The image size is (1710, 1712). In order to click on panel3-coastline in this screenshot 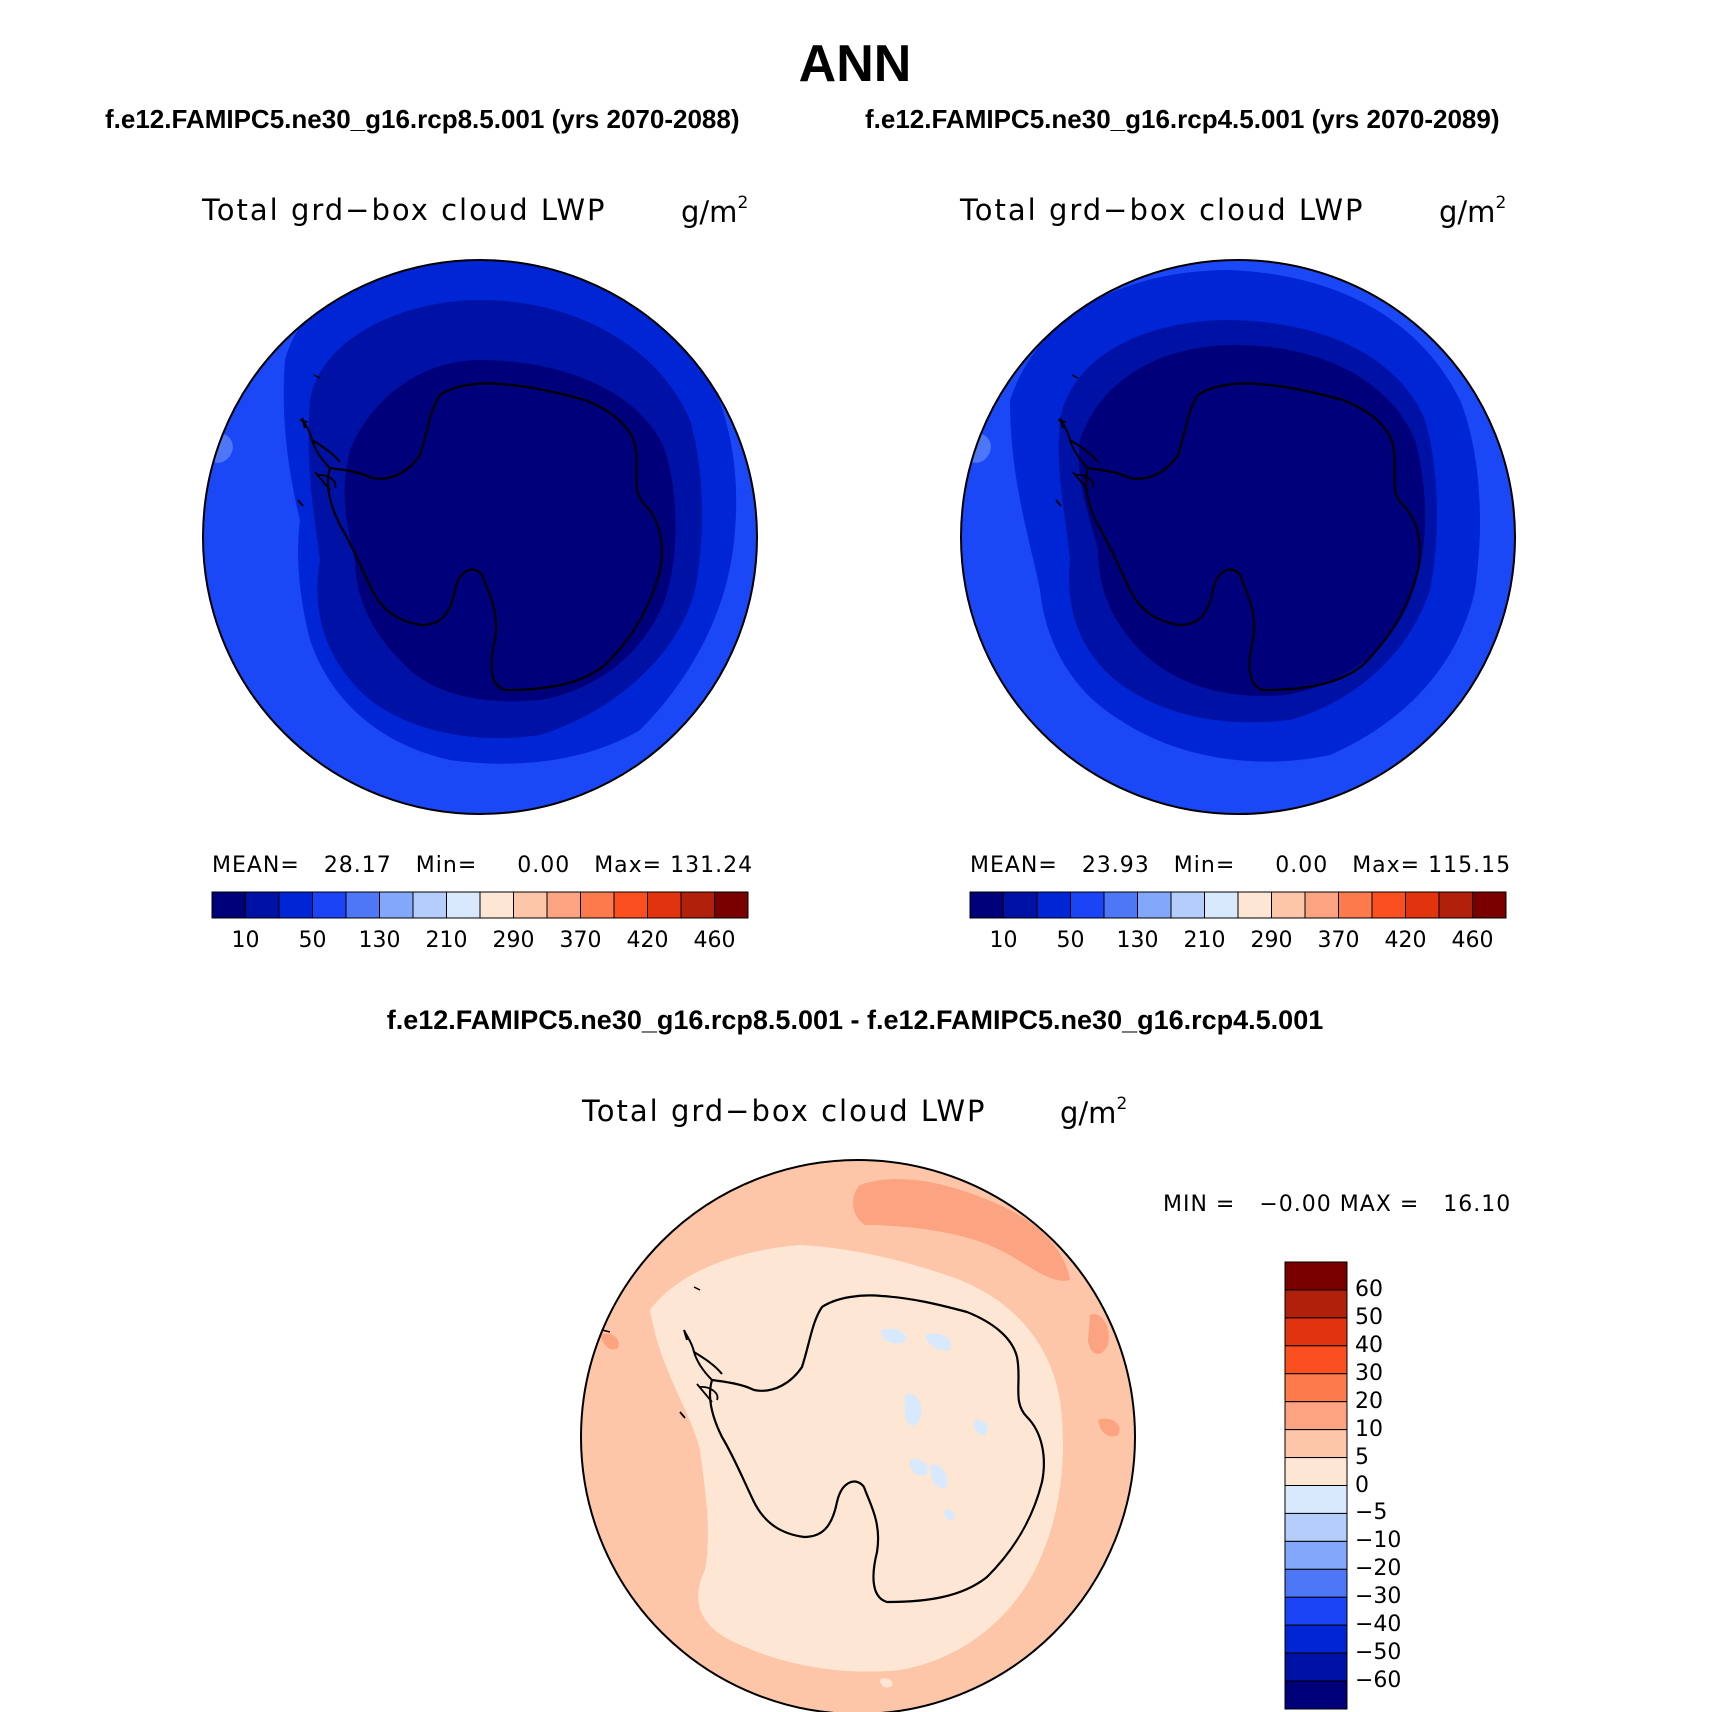, I will do `click(876, 1449)`.